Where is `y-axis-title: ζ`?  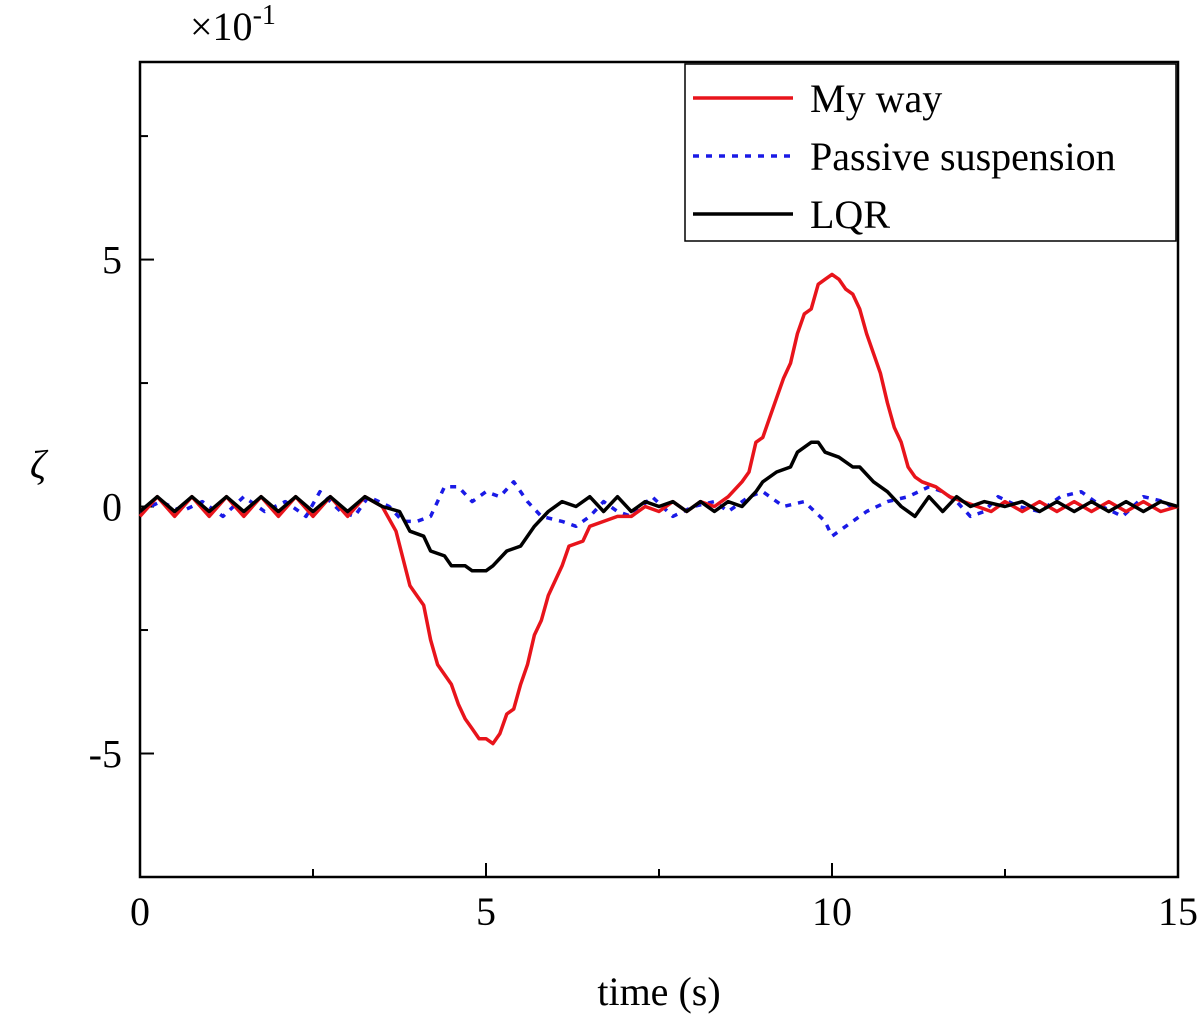 y-axis-title: ζ is located at coordinates (39, 464).